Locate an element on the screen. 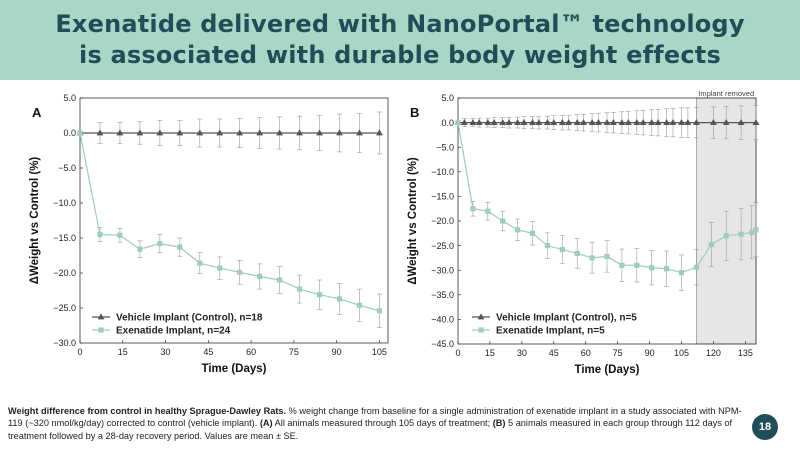 This screenshot has height=450, width=800. legend-label: Exenatide Implant, n=5 is located at coordinates (550, 331).